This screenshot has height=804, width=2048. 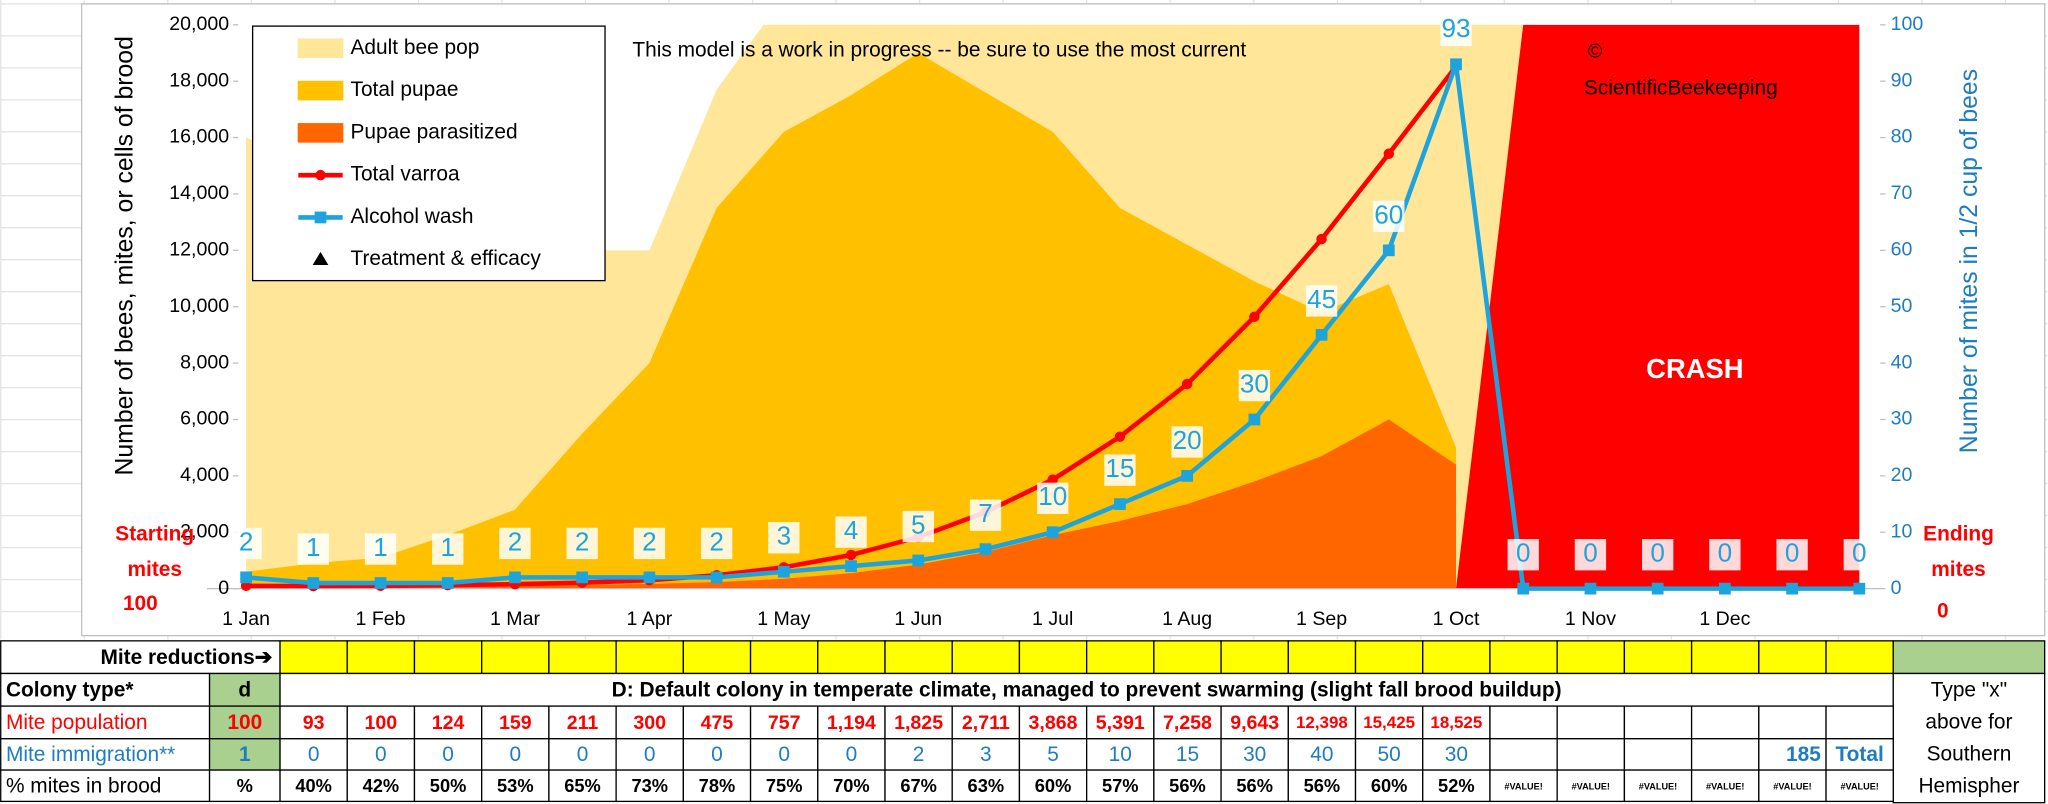 I want to click on cell-text: 60%, so click(x=1389, y=785).